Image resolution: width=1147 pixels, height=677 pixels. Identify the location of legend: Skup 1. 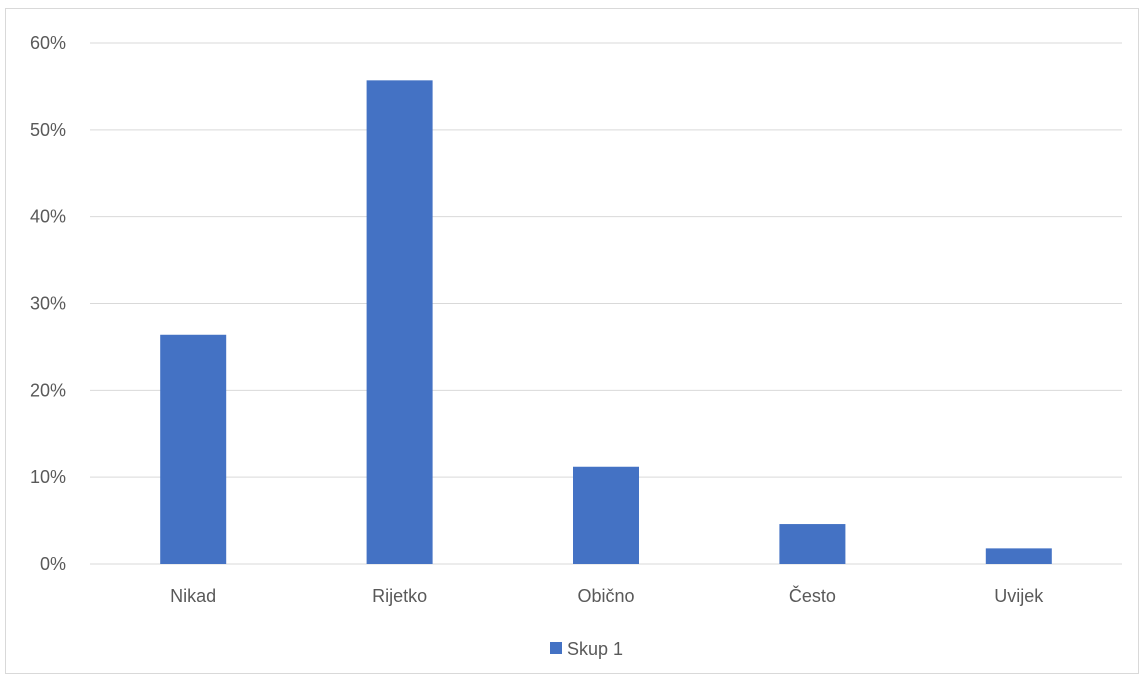
(586, 649).